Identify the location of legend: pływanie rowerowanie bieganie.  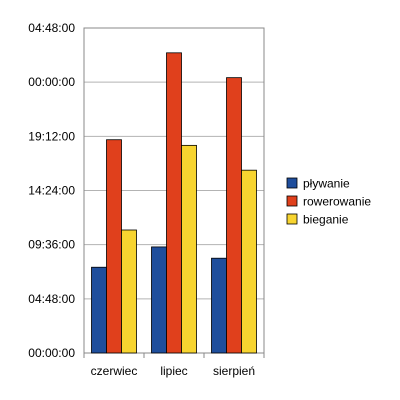
(328, 202).